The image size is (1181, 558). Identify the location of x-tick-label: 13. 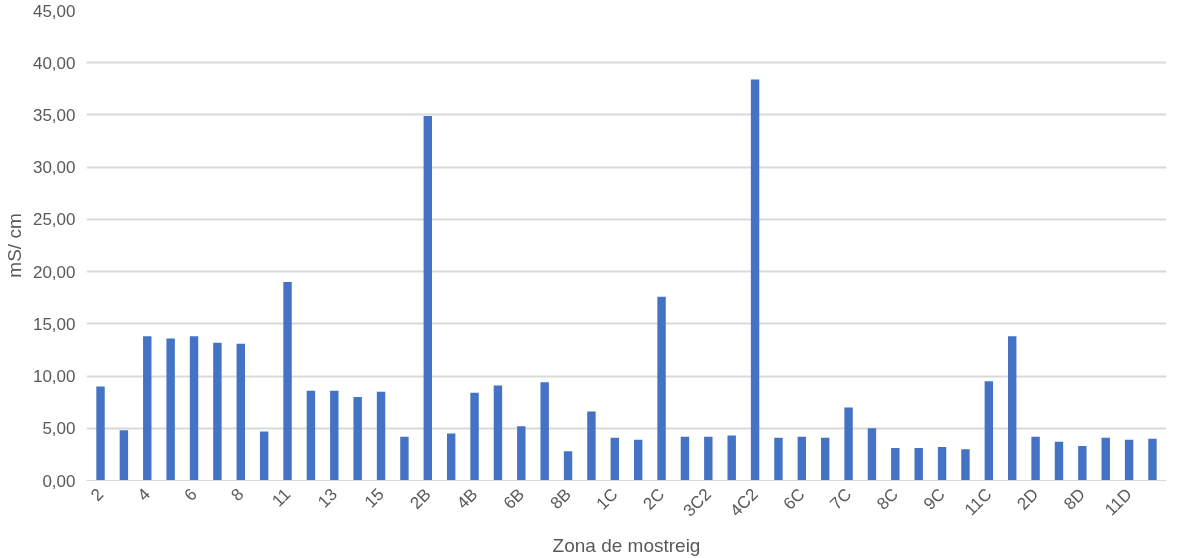
(328, 498).